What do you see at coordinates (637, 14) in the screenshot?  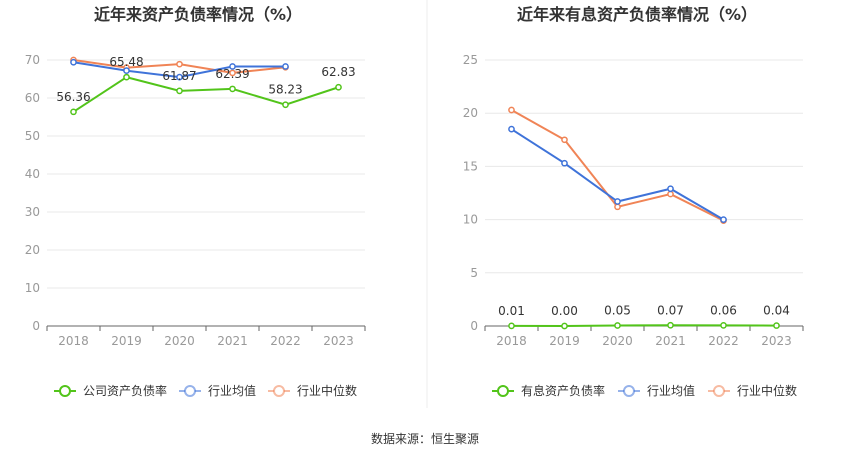 I see `chart-title: 近年来有息资产负债率情况（%）` at bounding box center [637, 14].